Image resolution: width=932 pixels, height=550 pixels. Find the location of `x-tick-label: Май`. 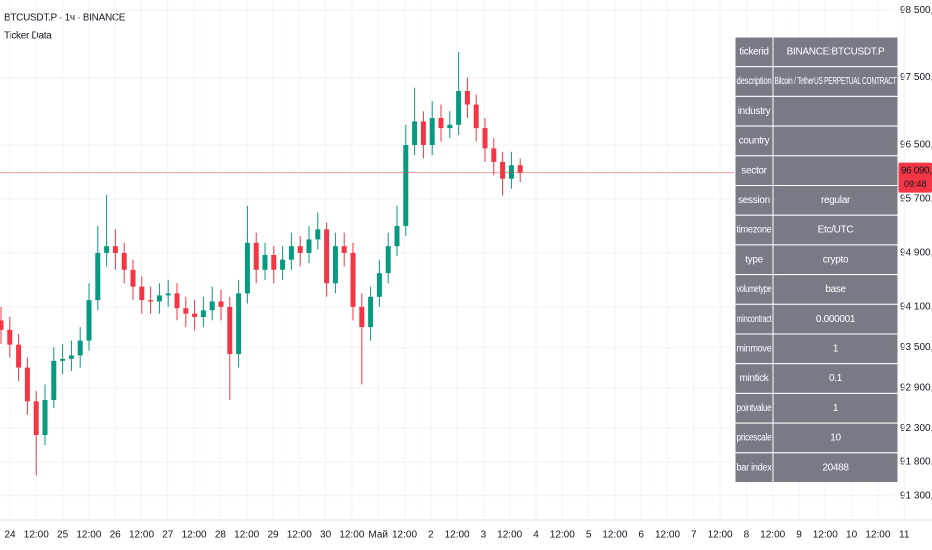

x-tick-label: Май is located at coordinates (378, 535).